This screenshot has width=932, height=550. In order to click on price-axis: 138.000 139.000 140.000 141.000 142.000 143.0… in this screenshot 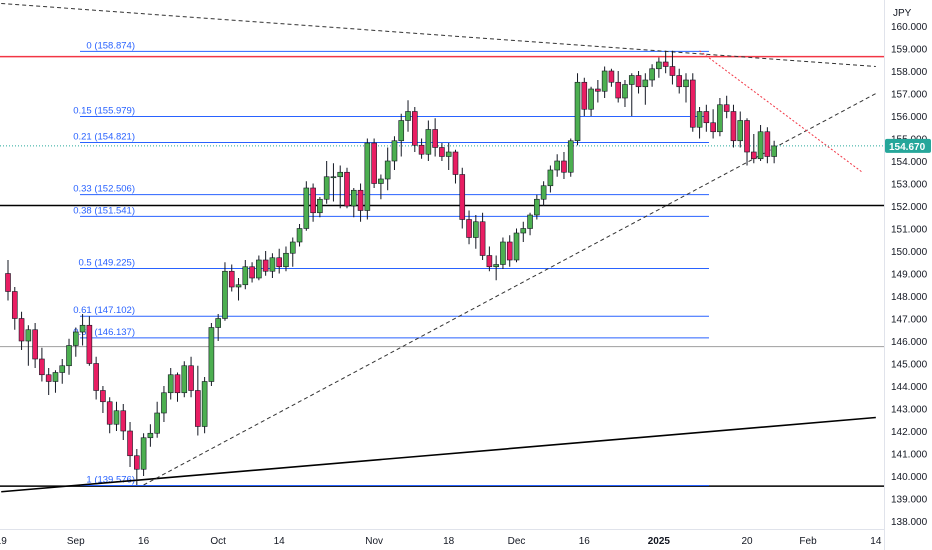, I will do `click(909, 275)`.